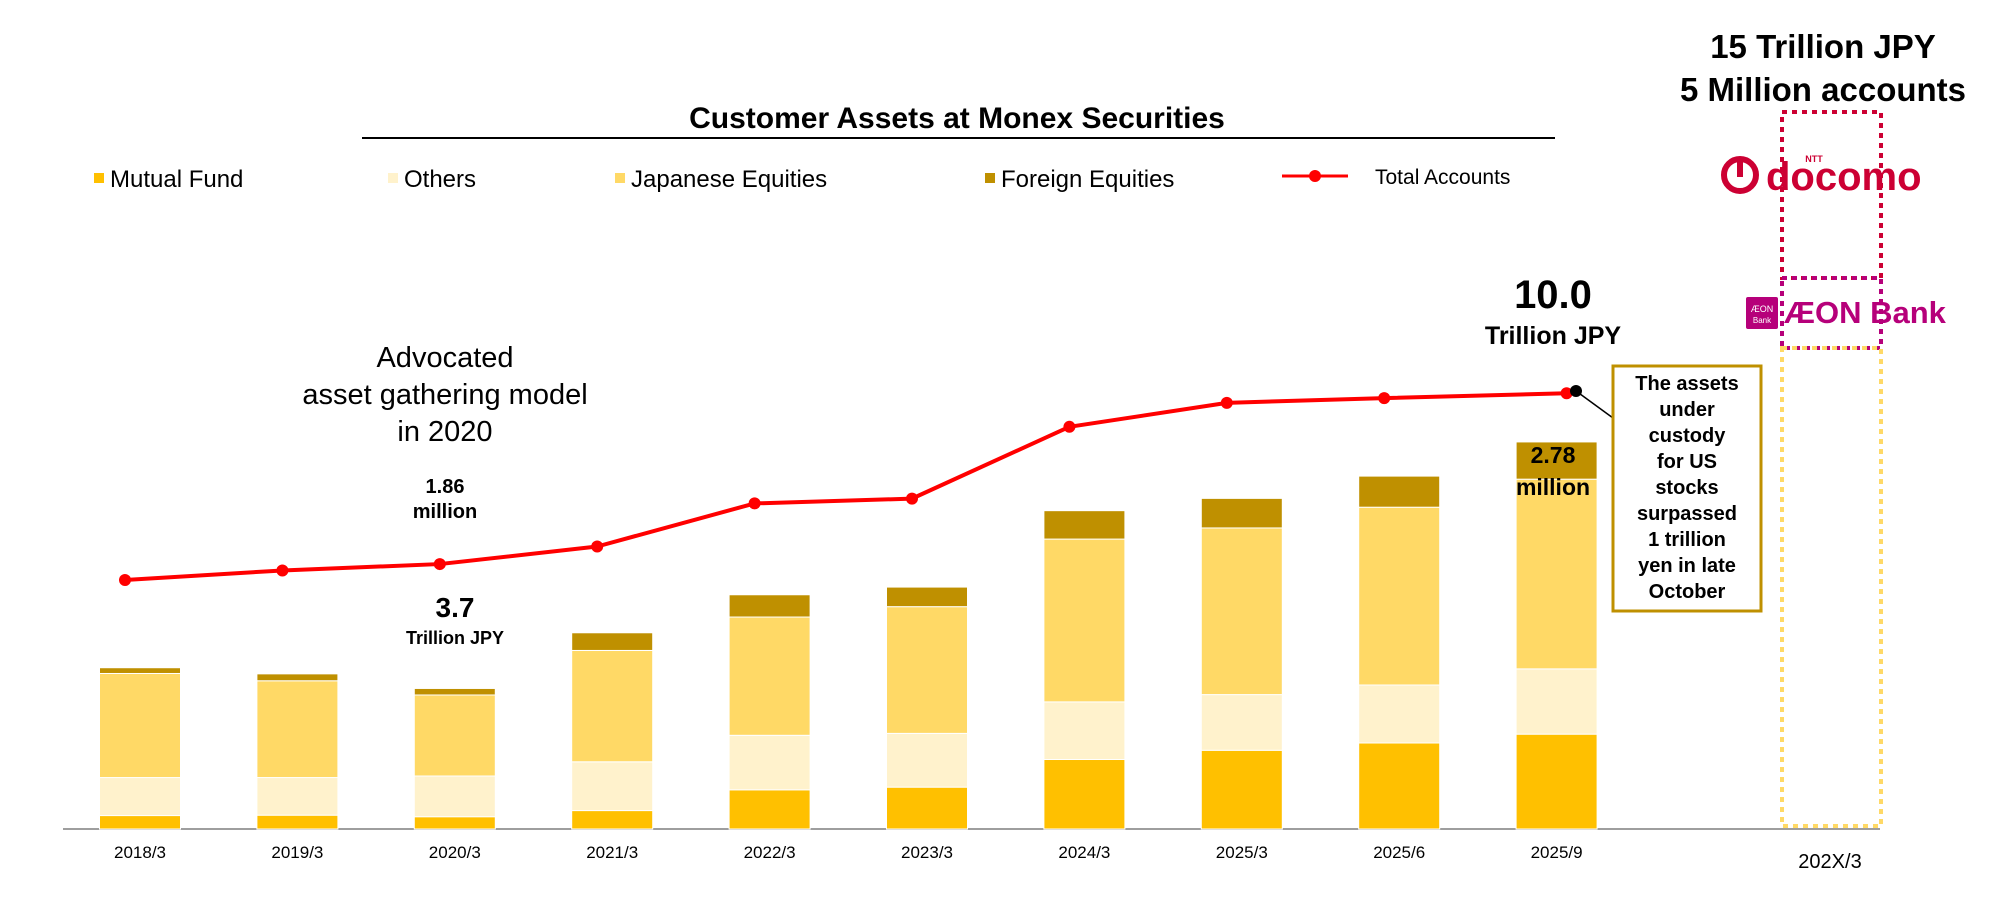 Image resolution: width=2000 pixels, height=911 pixels. Describe the element at coordinates (140, 852) in the screenshot. I see `x-tick-2018-3: 2018/3` at that location.